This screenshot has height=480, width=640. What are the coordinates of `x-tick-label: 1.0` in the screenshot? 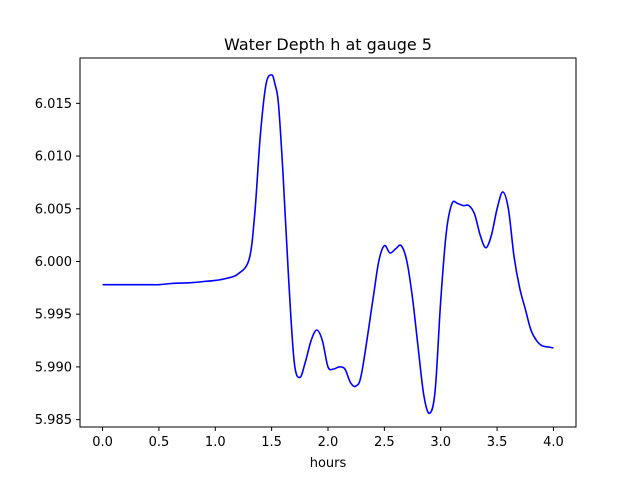 It's located at (215, 442).